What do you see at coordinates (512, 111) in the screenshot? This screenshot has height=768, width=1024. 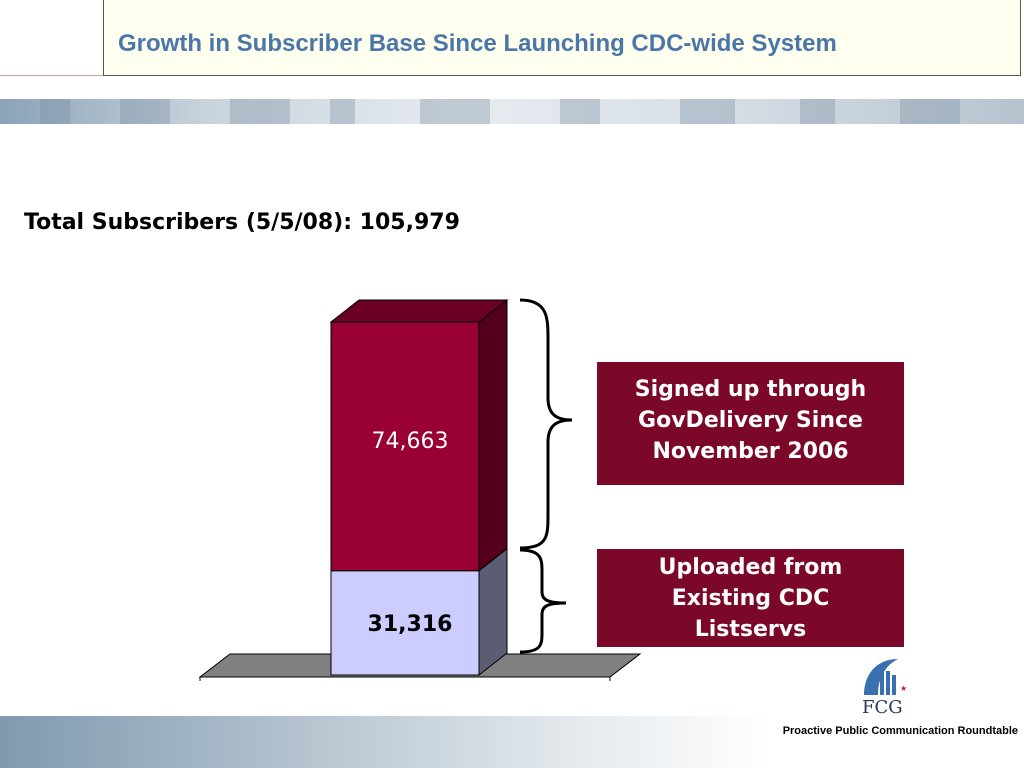 I see `city-banner` at bounding box center [512, 111].